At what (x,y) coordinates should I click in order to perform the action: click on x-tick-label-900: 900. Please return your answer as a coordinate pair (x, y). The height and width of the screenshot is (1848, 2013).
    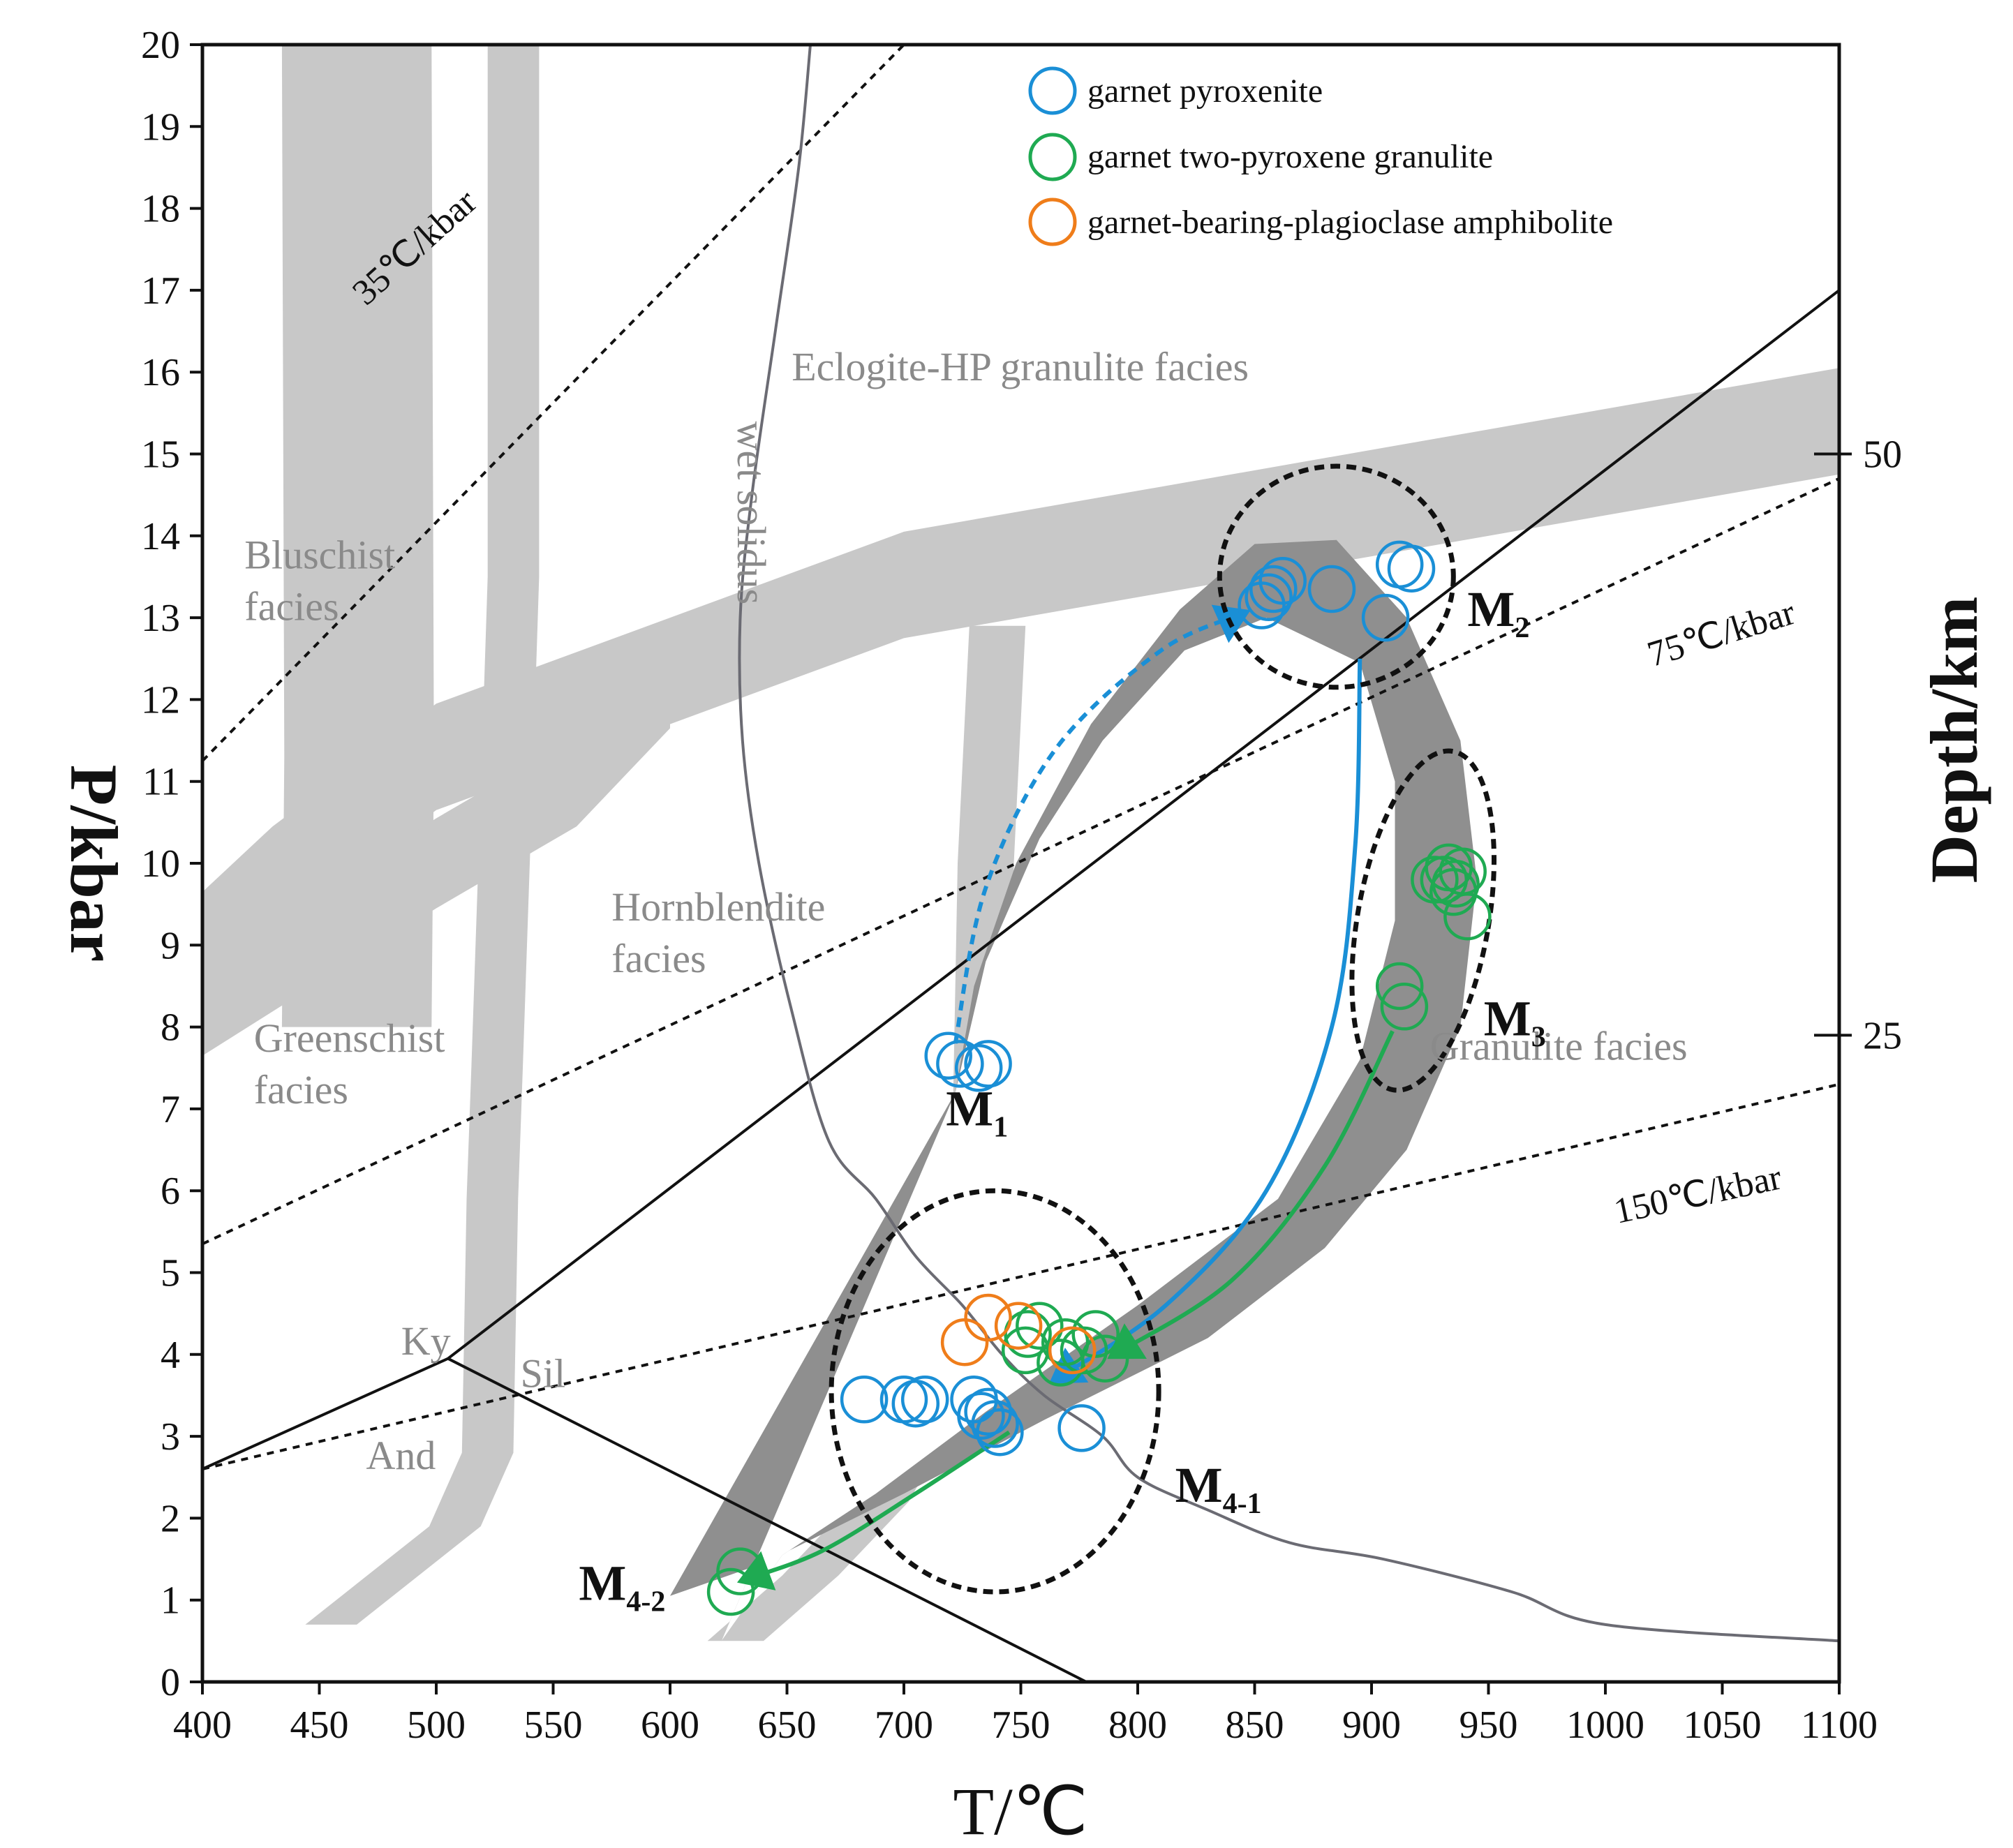
    Looking at the image, I should click on (1371, 1725).